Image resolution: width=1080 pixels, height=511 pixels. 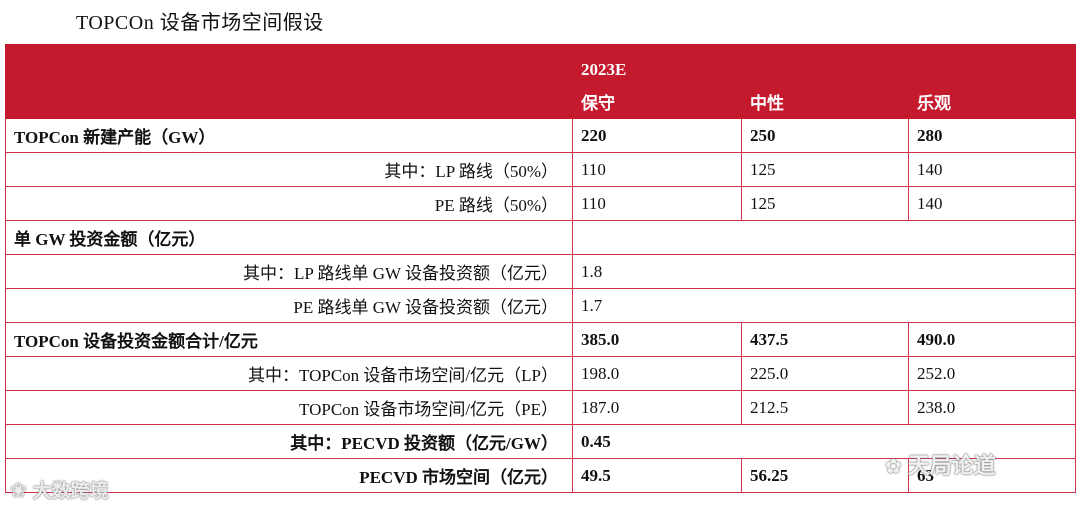 I want to click on cell-value: 63, so click(x=992, y=475).